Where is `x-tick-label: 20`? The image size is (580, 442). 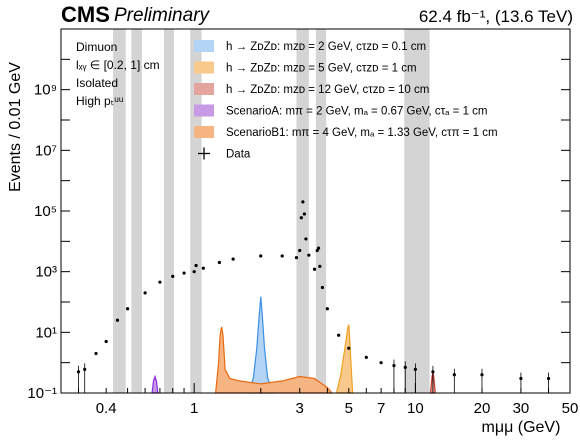
x-tick-label: 20 is located at coordinates (482, 408).